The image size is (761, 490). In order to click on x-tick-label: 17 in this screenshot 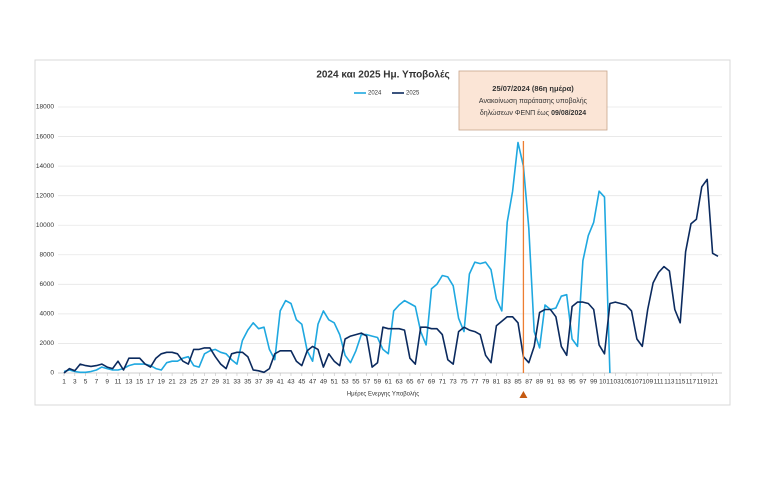, I will do `click(151, 382)`.